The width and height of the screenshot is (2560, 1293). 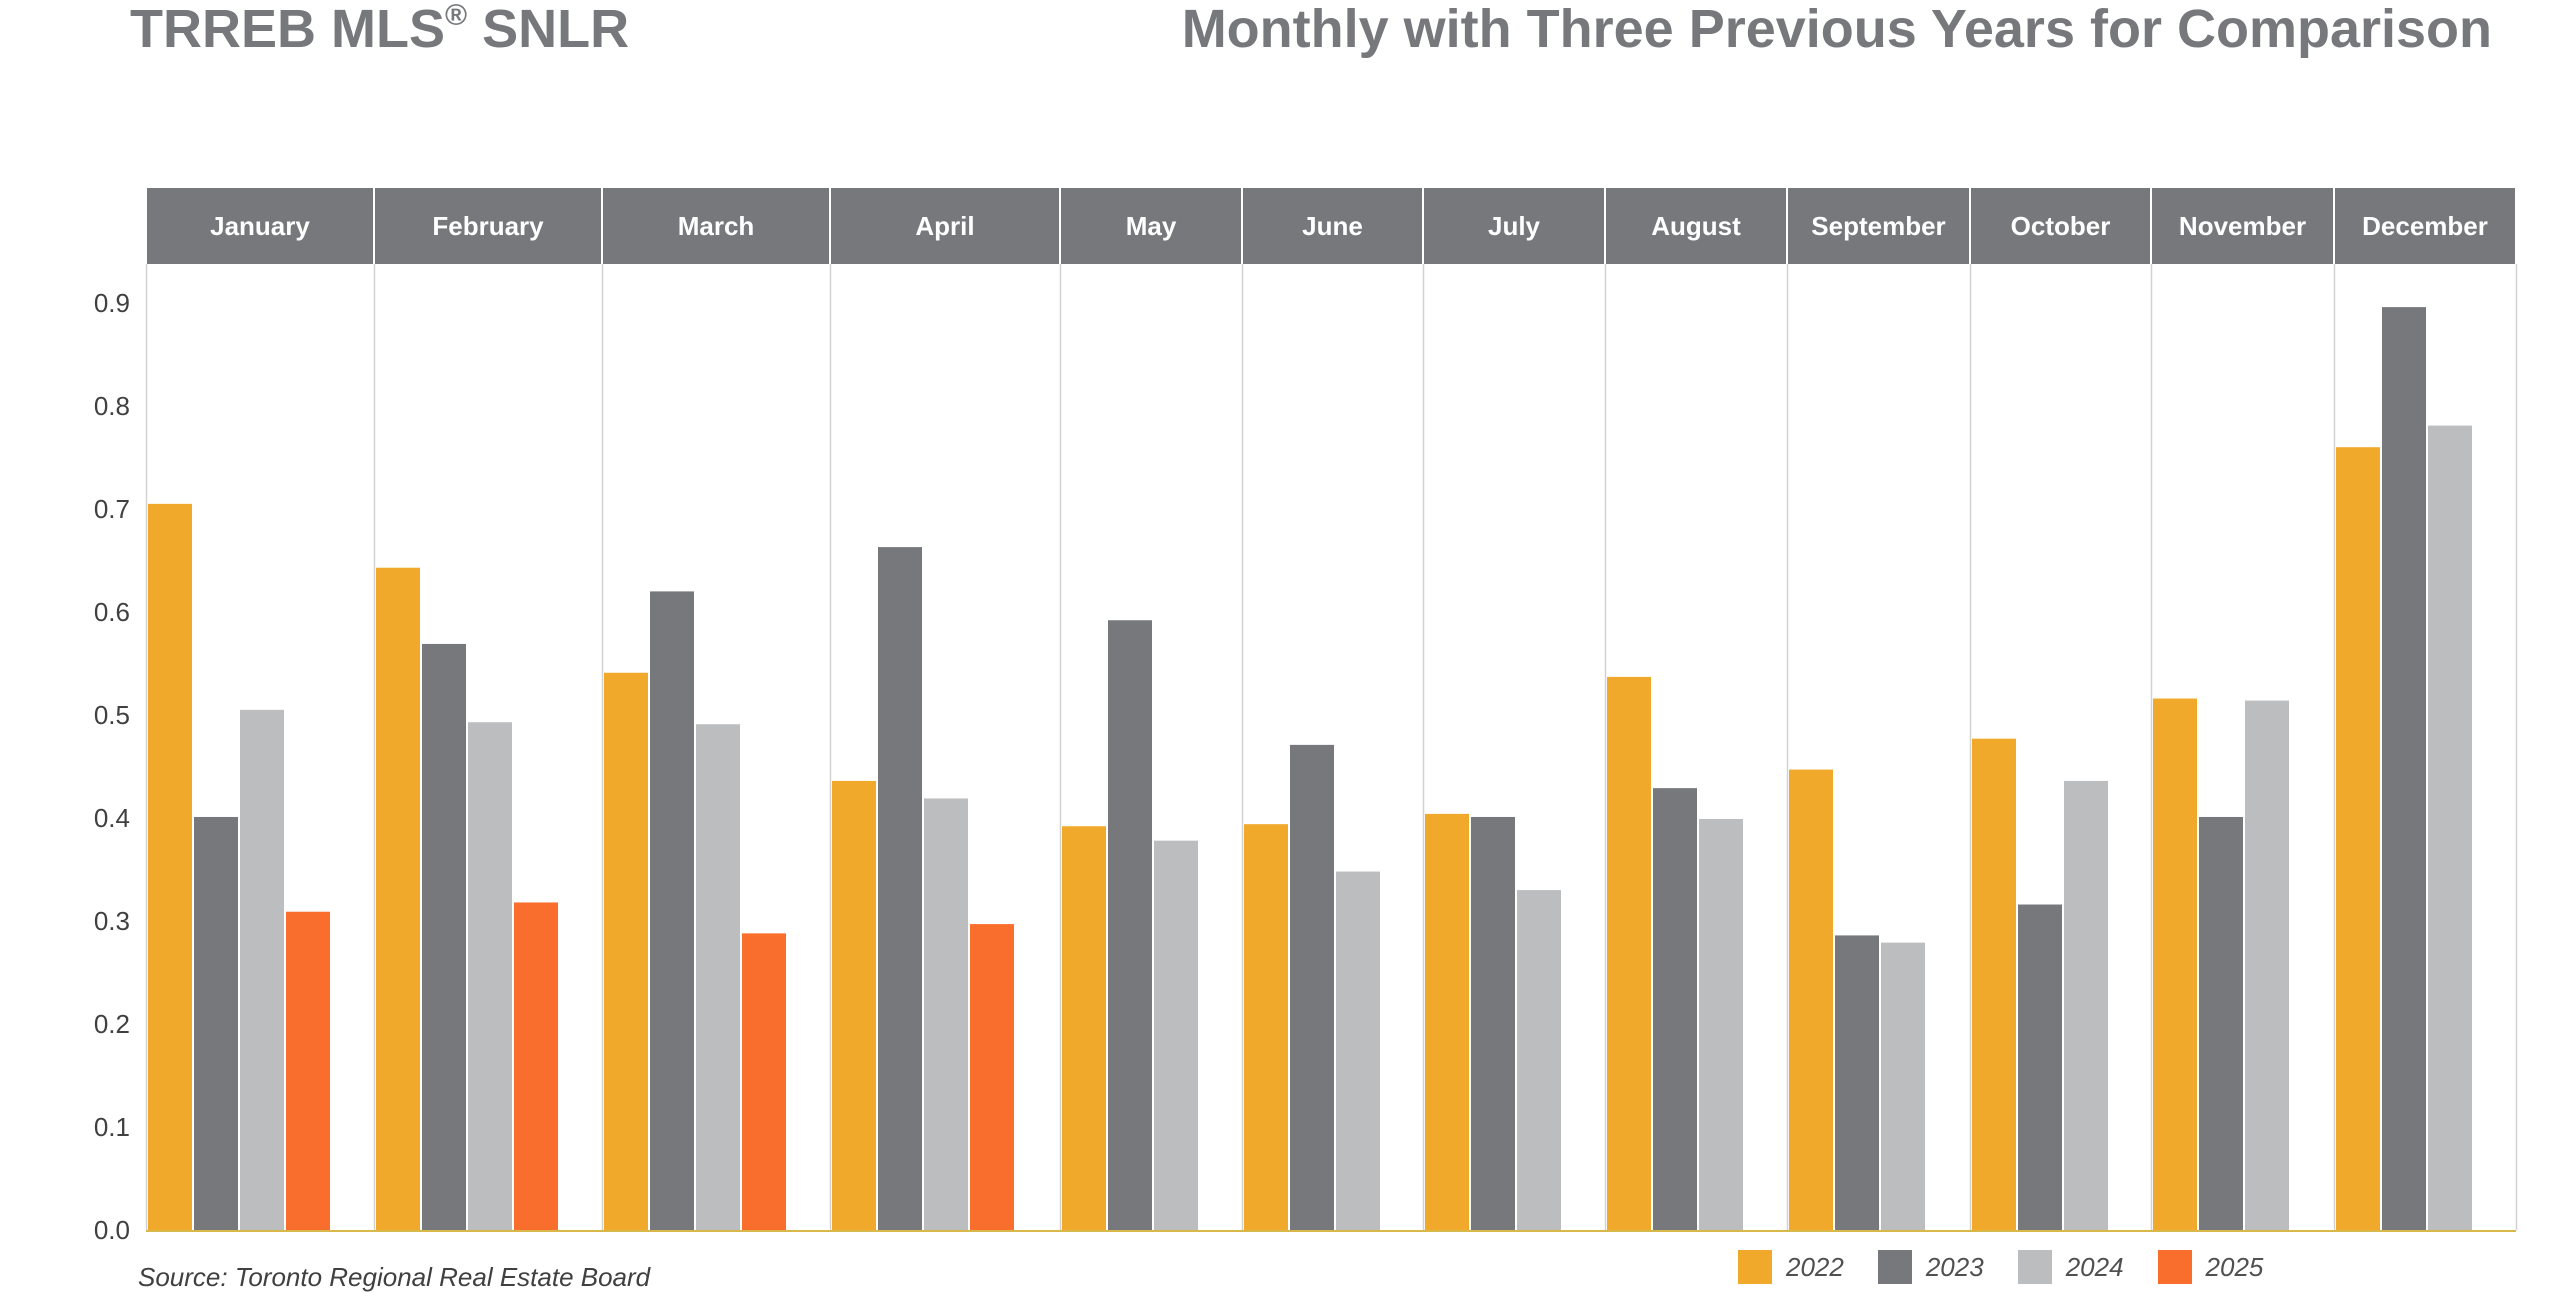 I want to click on bar-2022-october, so click(x=1994, y=984).